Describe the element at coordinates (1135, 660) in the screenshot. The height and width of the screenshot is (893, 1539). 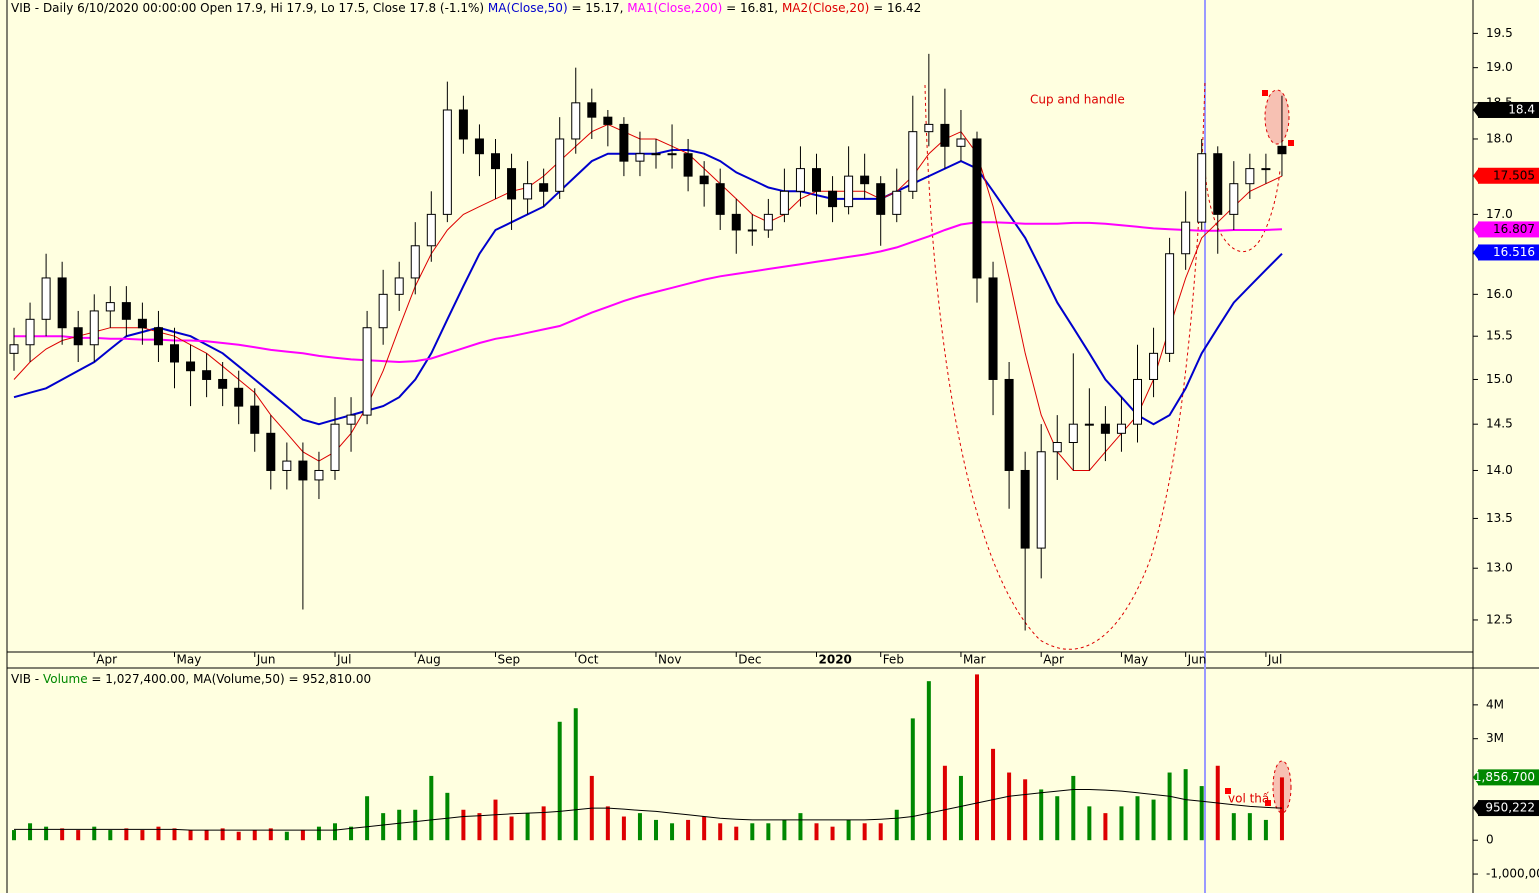
I see `x-tick-label: May` at that location.